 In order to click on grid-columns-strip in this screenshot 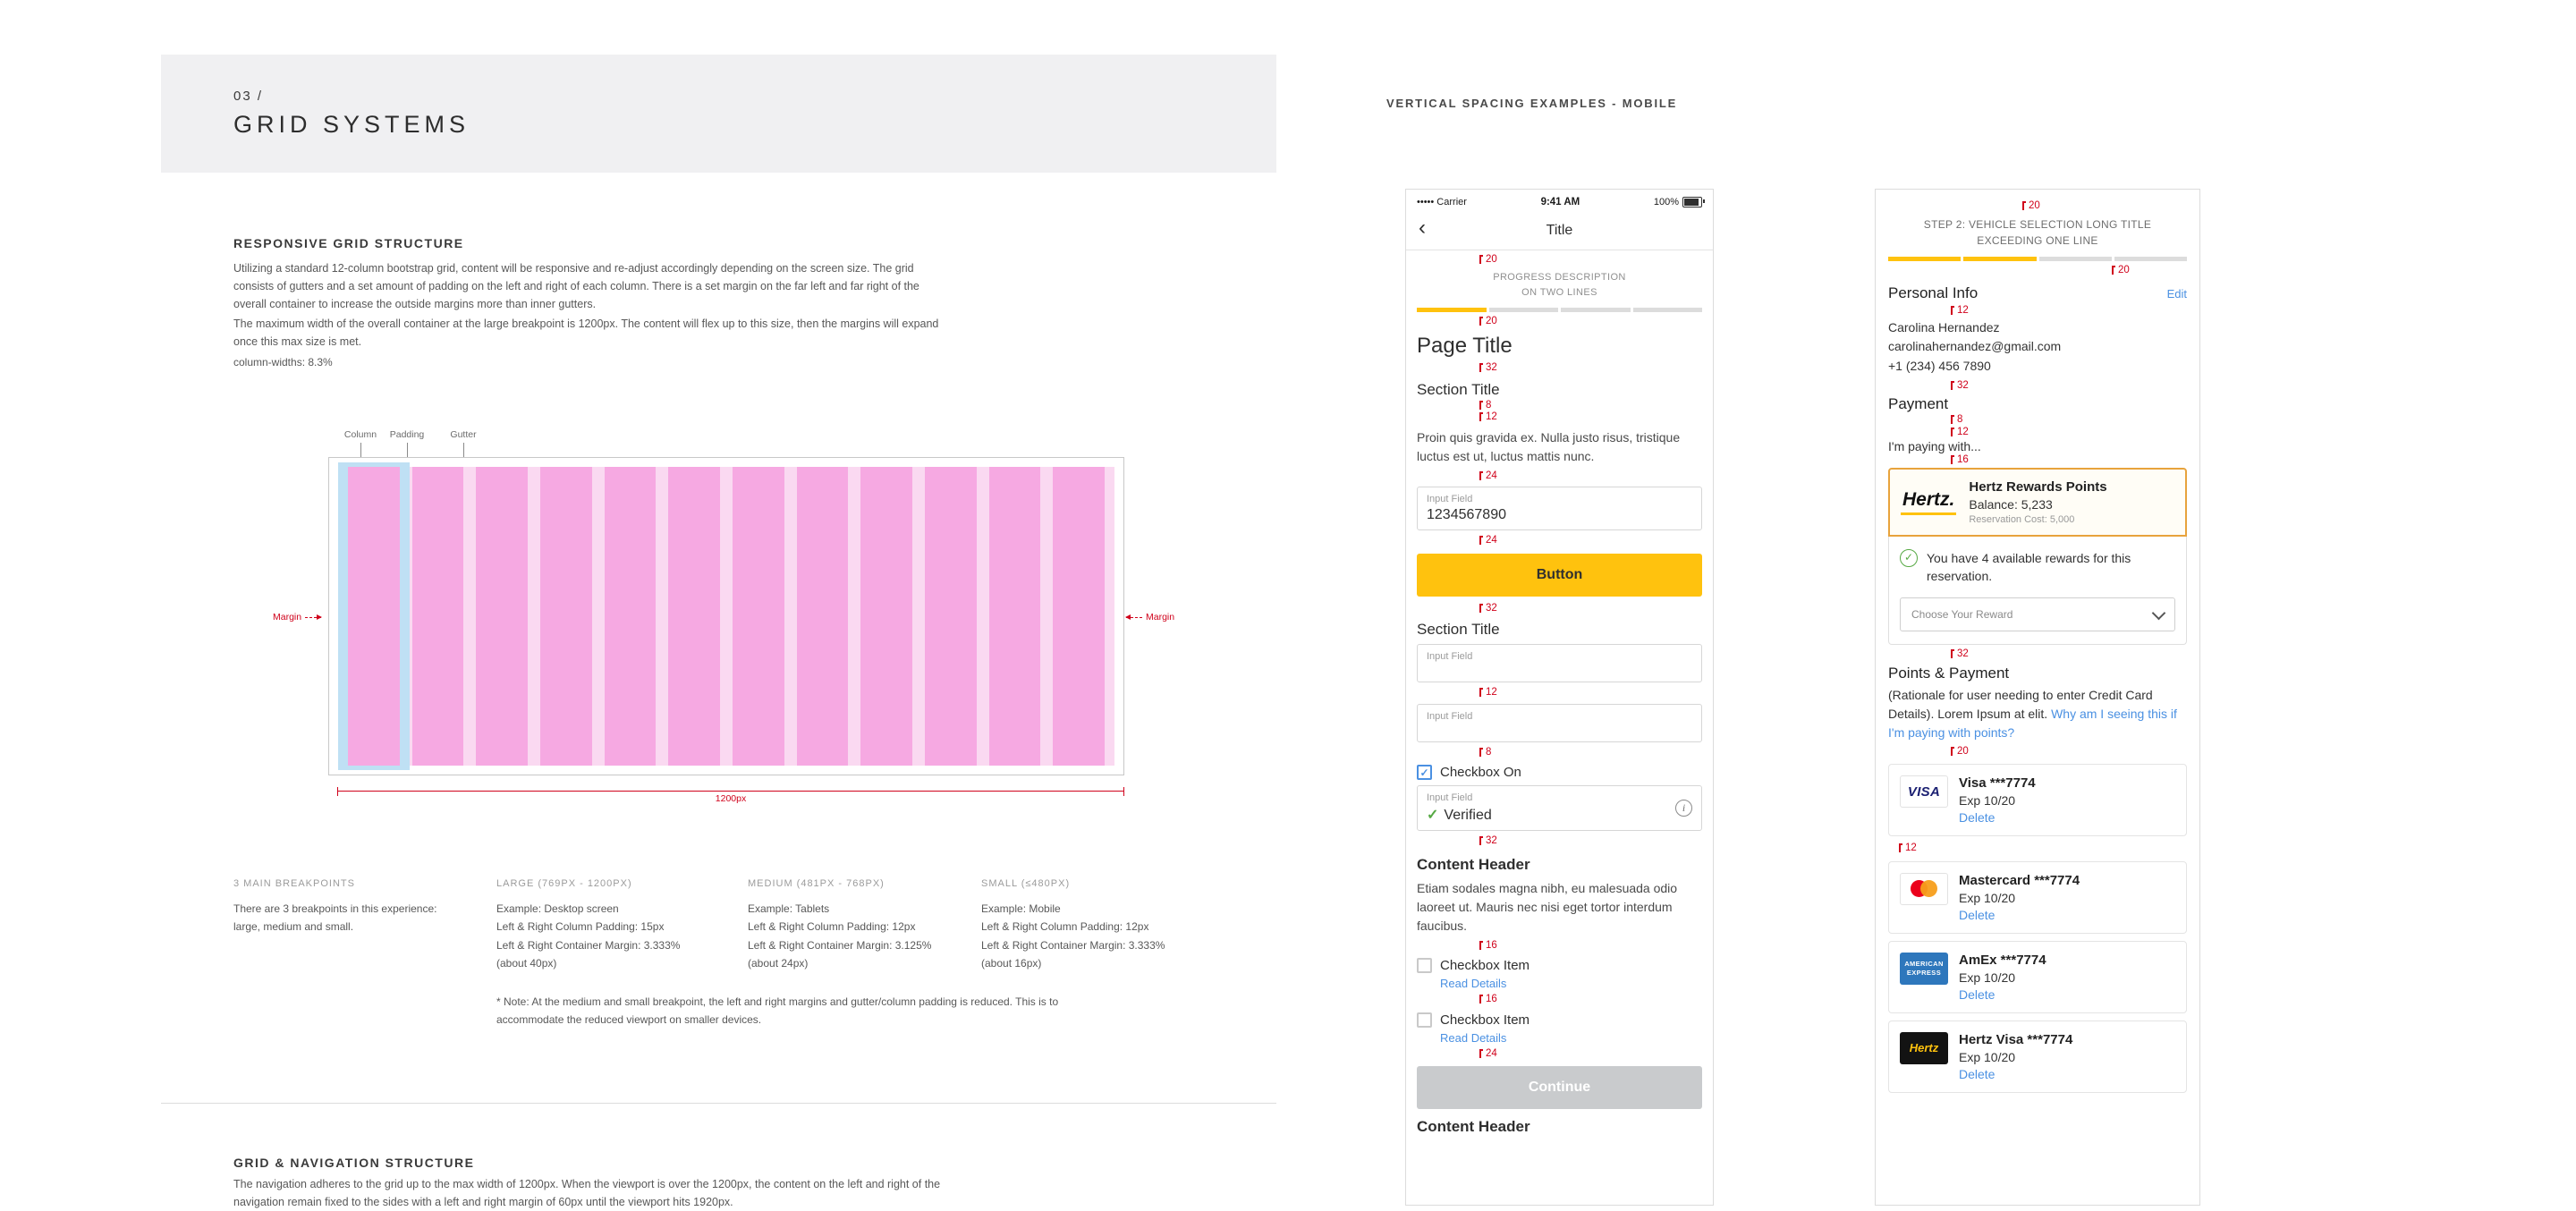, I will do `click(726, 616)`.